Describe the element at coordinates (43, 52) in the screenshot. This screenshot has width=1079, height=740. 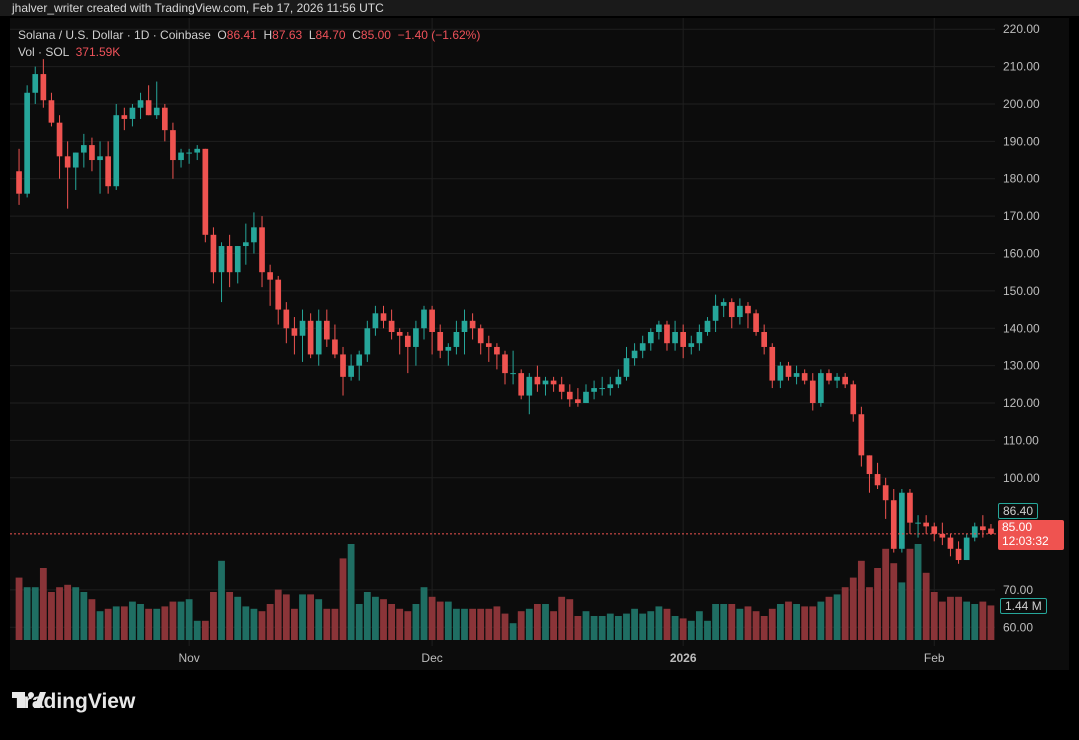
I see `volume-label: Vol · SOL` at that location.